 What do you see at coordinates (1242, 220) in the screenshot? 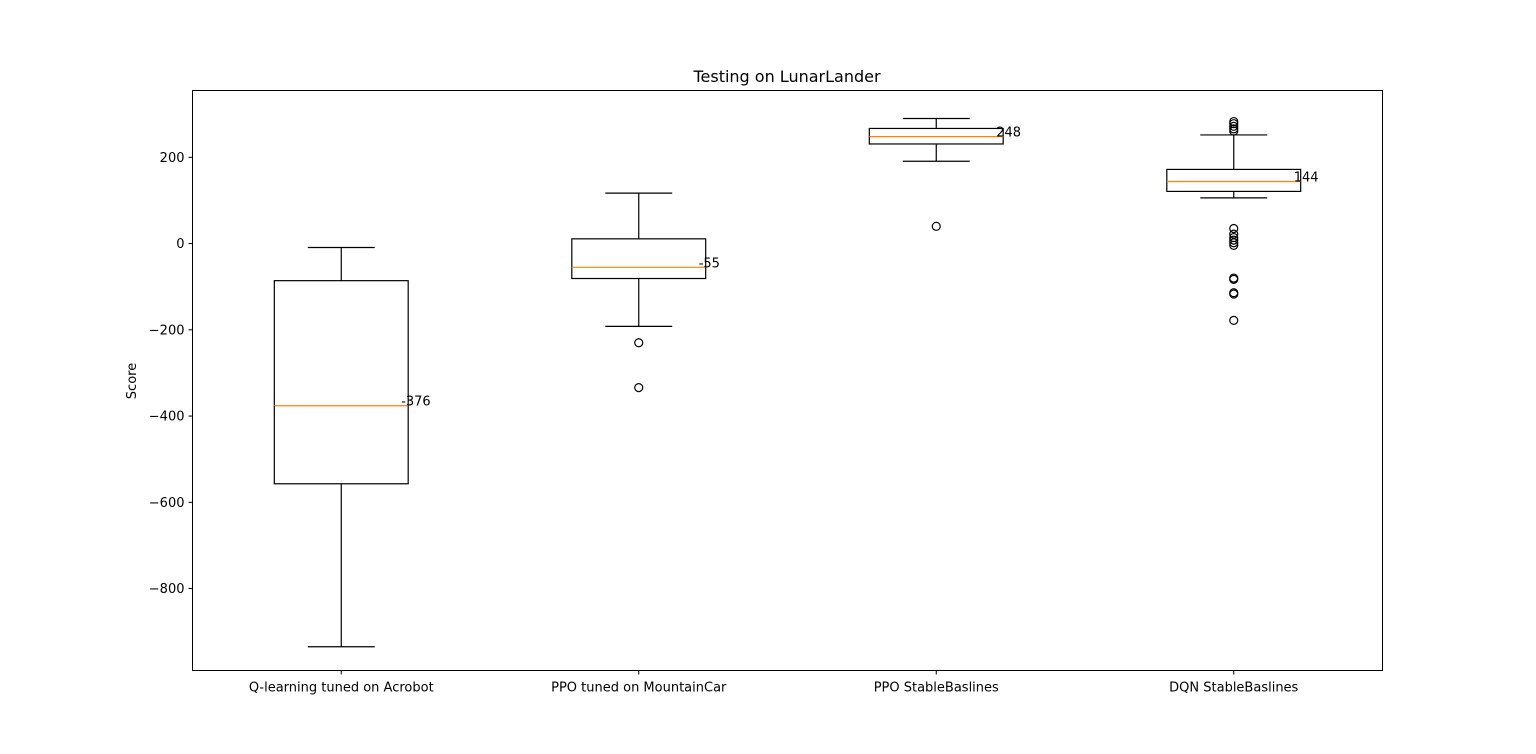
I see `box-4: 144` at bounding box center [1242, 220].